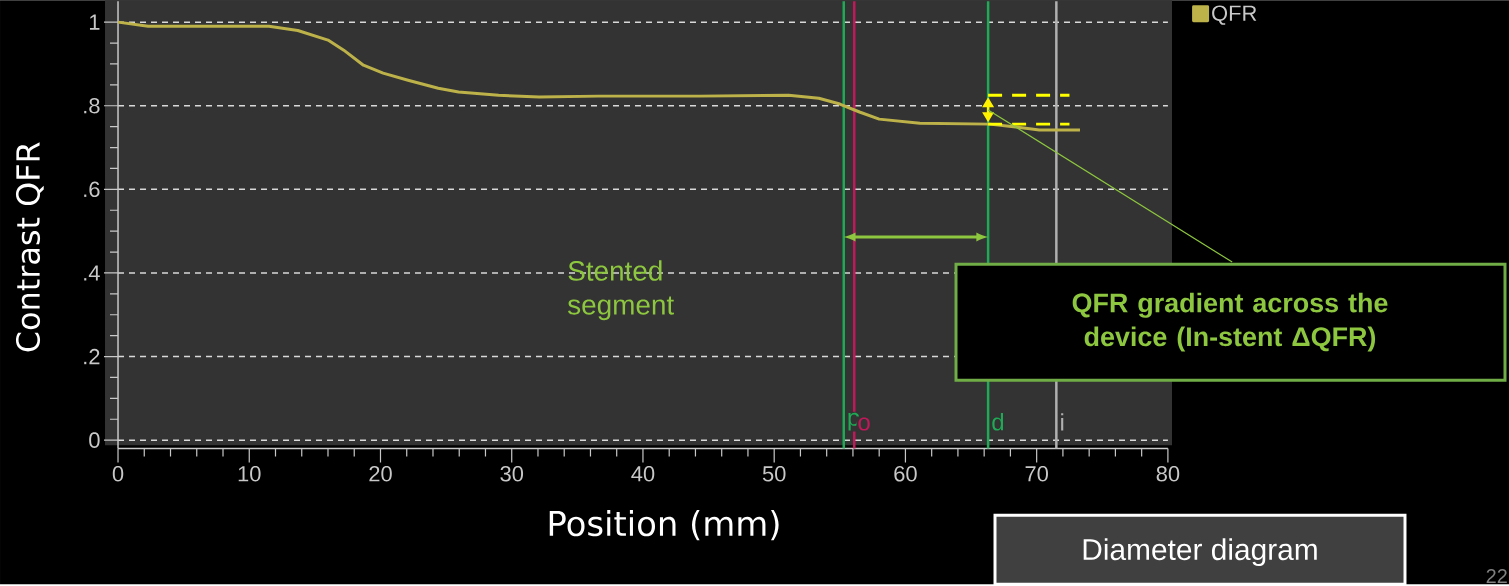 This screenshot has width=1509, height=586. Describe the element at coordinates (664, 525) in the screenshot. I see `x-axis-title: Position (mm)` at that location.